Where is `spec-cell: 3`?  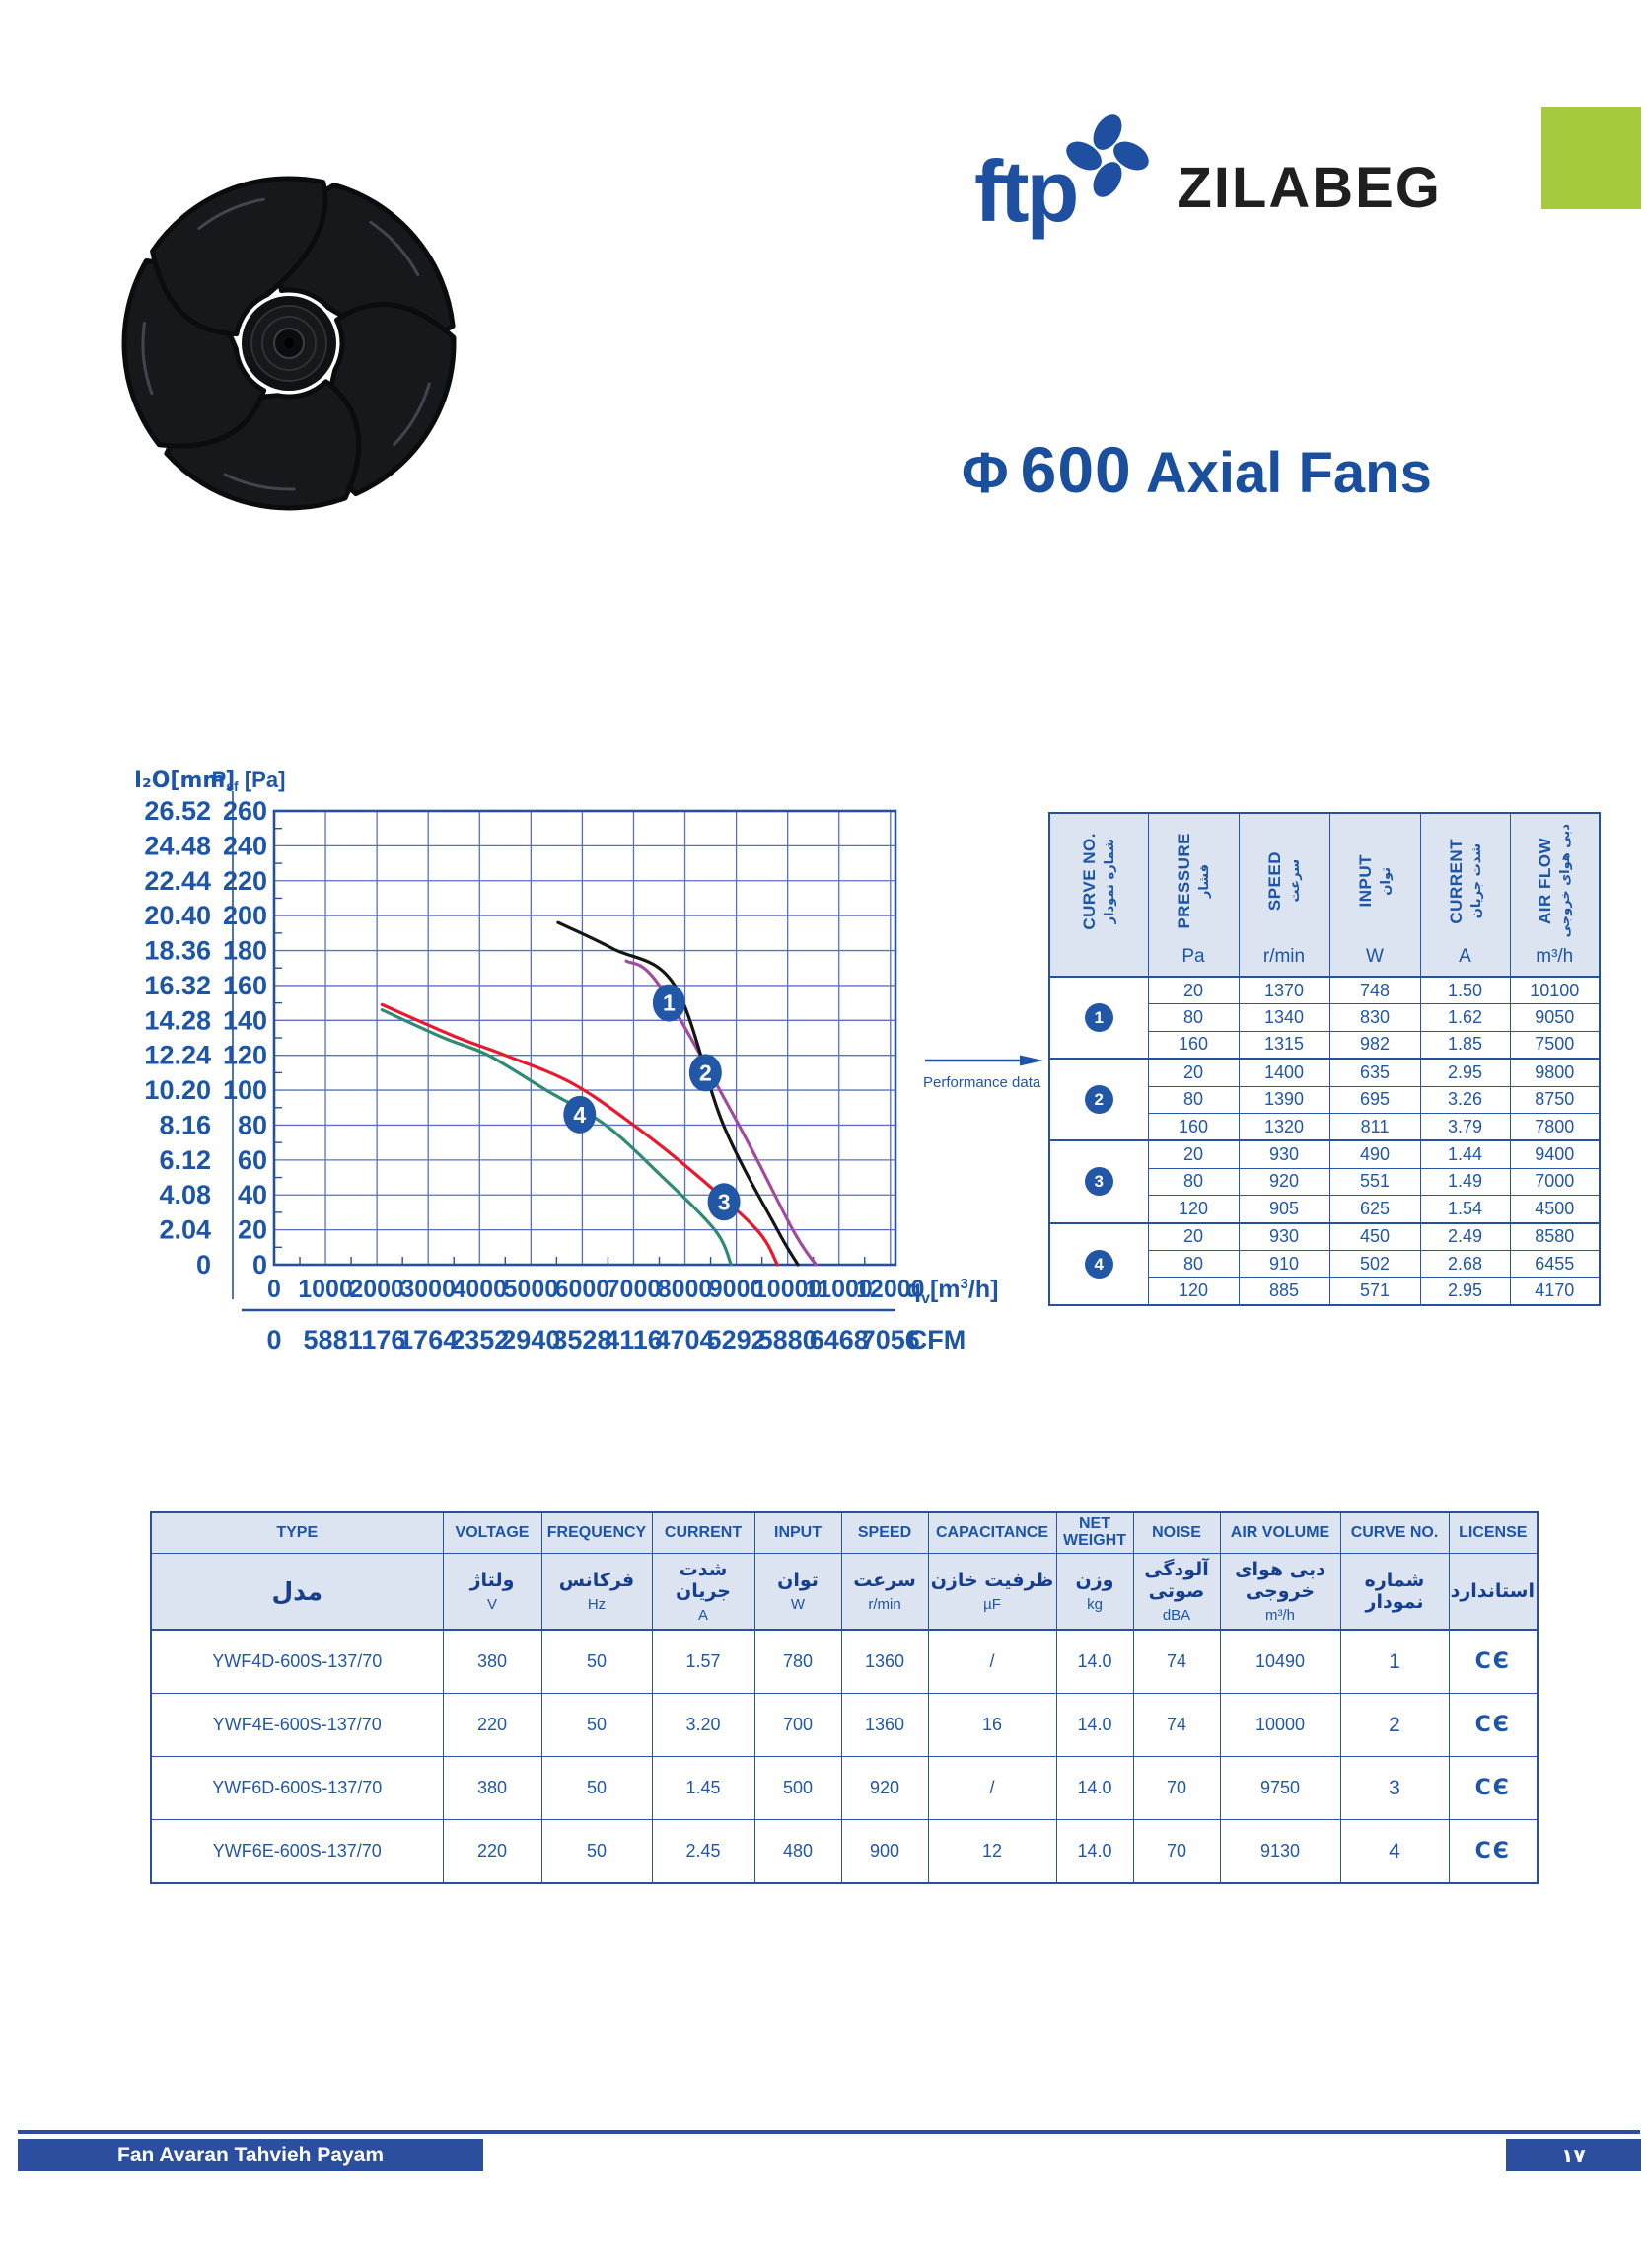 spec-cell: 3 is located at coordinates (1394, 1788).